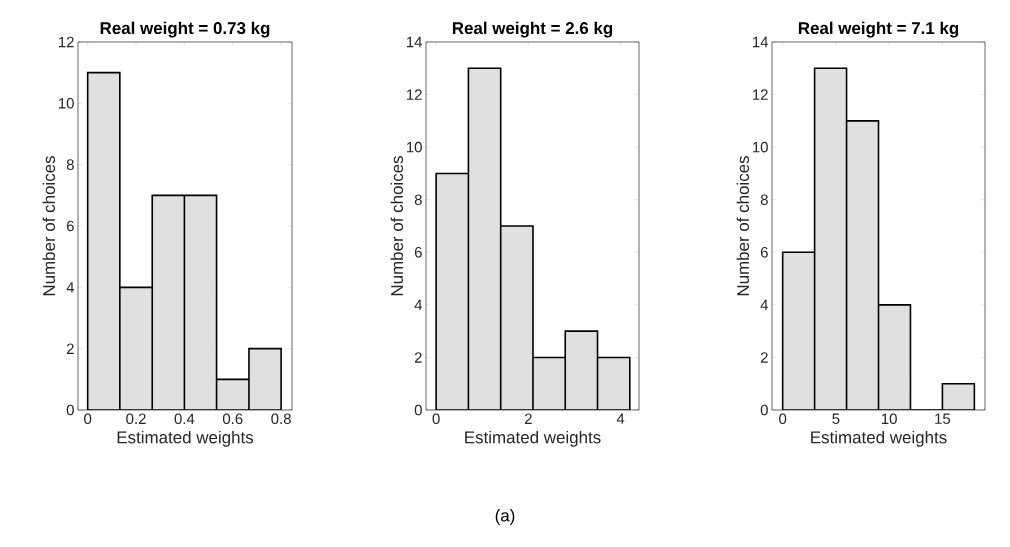 The width and height of the screenshot is (1010, 547). What do you see at coordinates (281, 419) in the screenshot?
I see `x-tick-label: 0.8` at bounding box center [281, 419].